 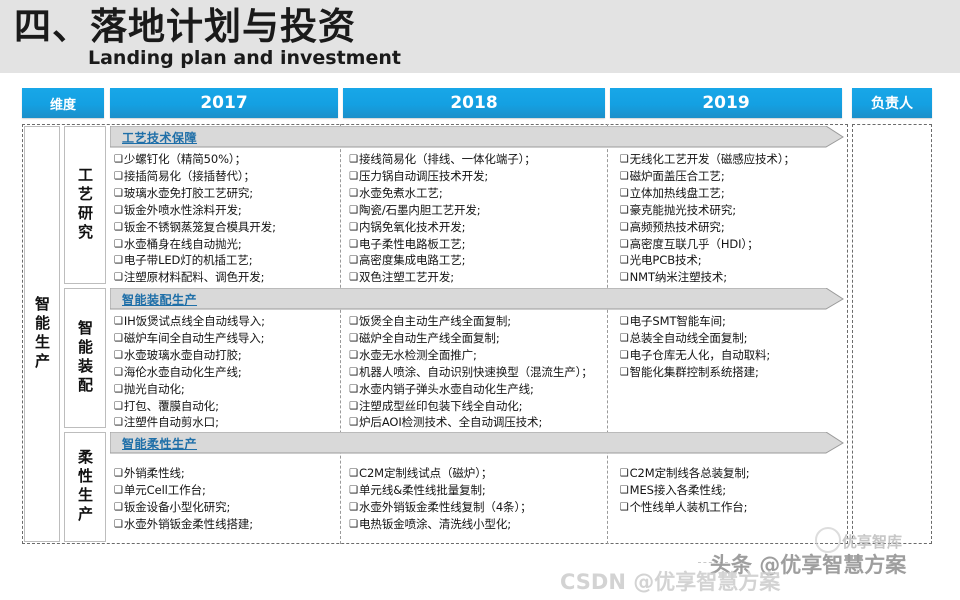 I want to click on list-item-text: 注塑件自动剪水口;, so click(x=171, y=422).